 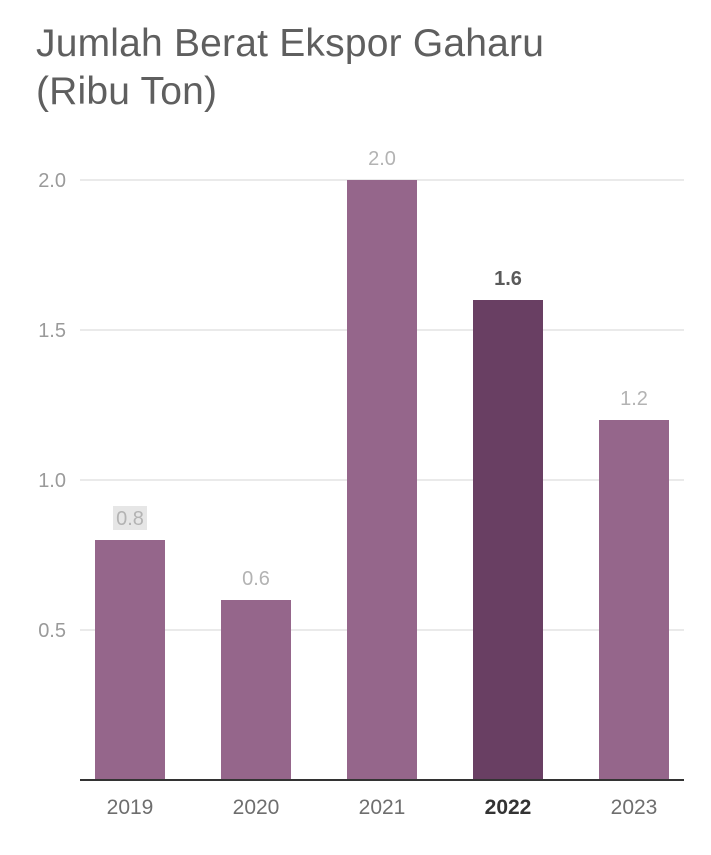 What do you see at coordinates (52, 481) in the screenshot?
I see `y-tick-label: 1.0` at bounding box center [52, 481].